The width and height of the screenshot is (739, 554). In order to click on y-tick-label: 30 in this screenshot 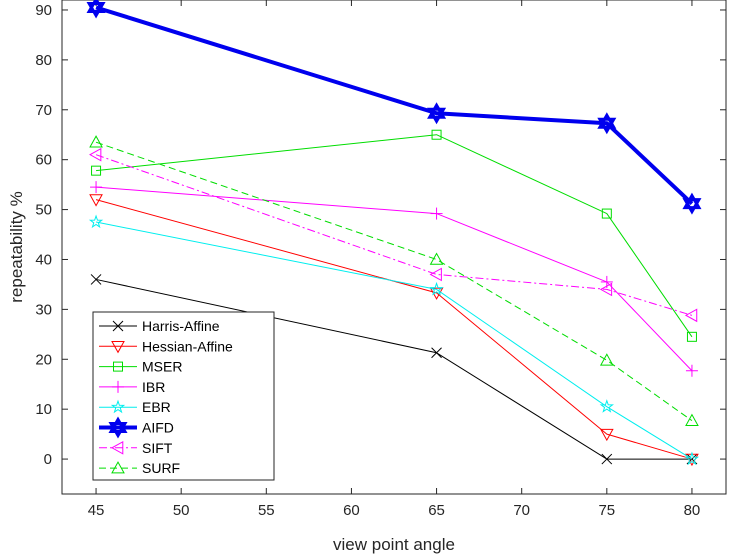, I will do `click(43, 309)`.